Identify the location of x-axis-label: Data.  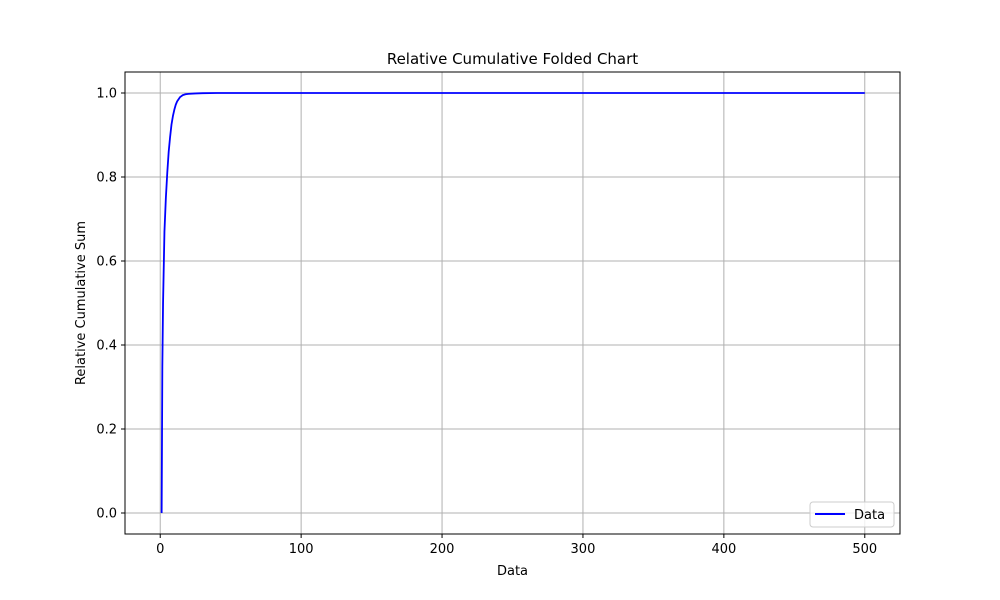
(512, 571).